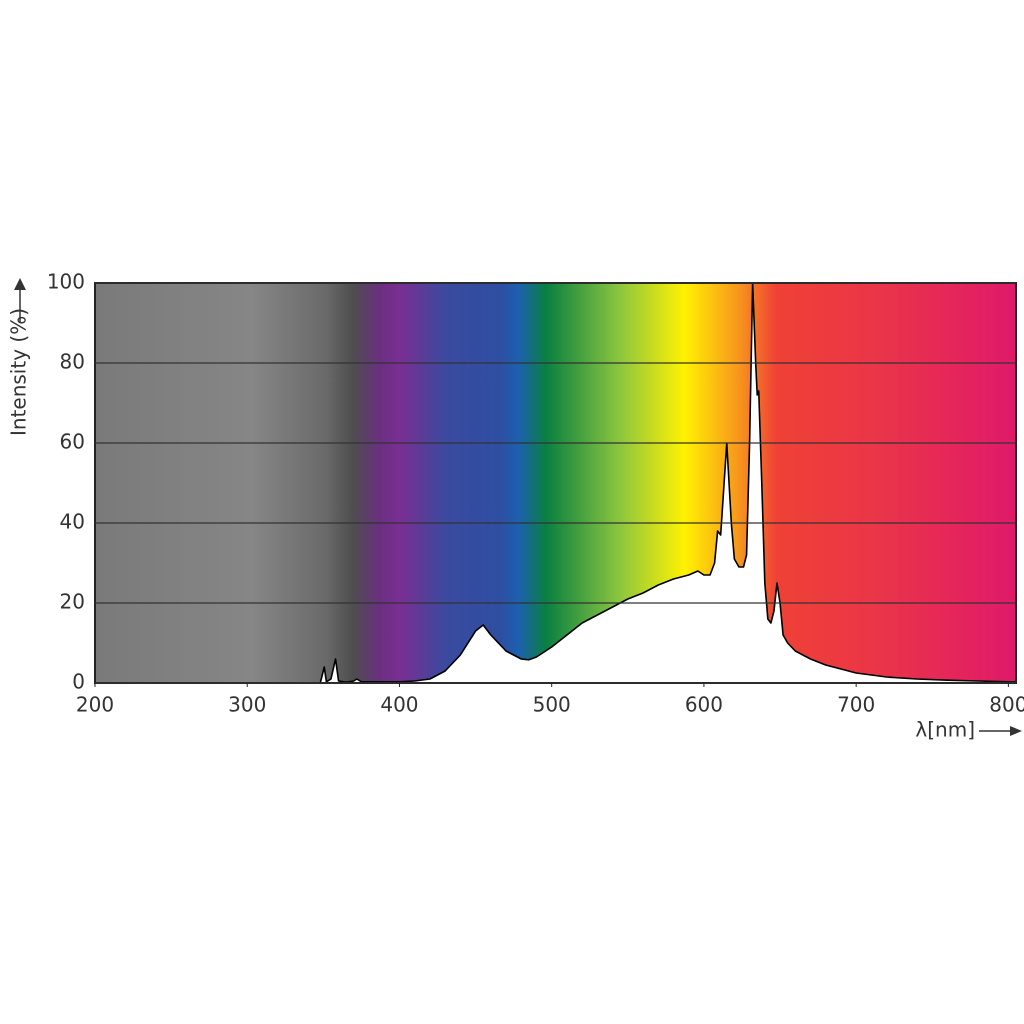  I want to click on y-axis-label: Intensity (%), so click(19, 372).